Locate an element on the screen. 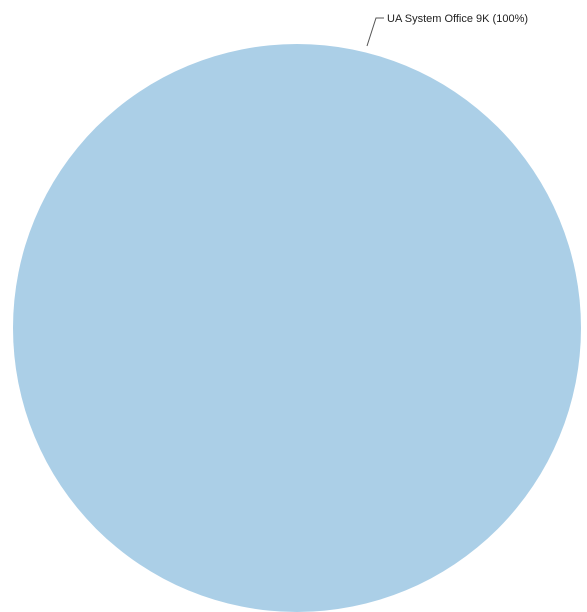 The height and width of the screenshot is (612, 587). slice-leader-line is located at coordinates (375, 32).